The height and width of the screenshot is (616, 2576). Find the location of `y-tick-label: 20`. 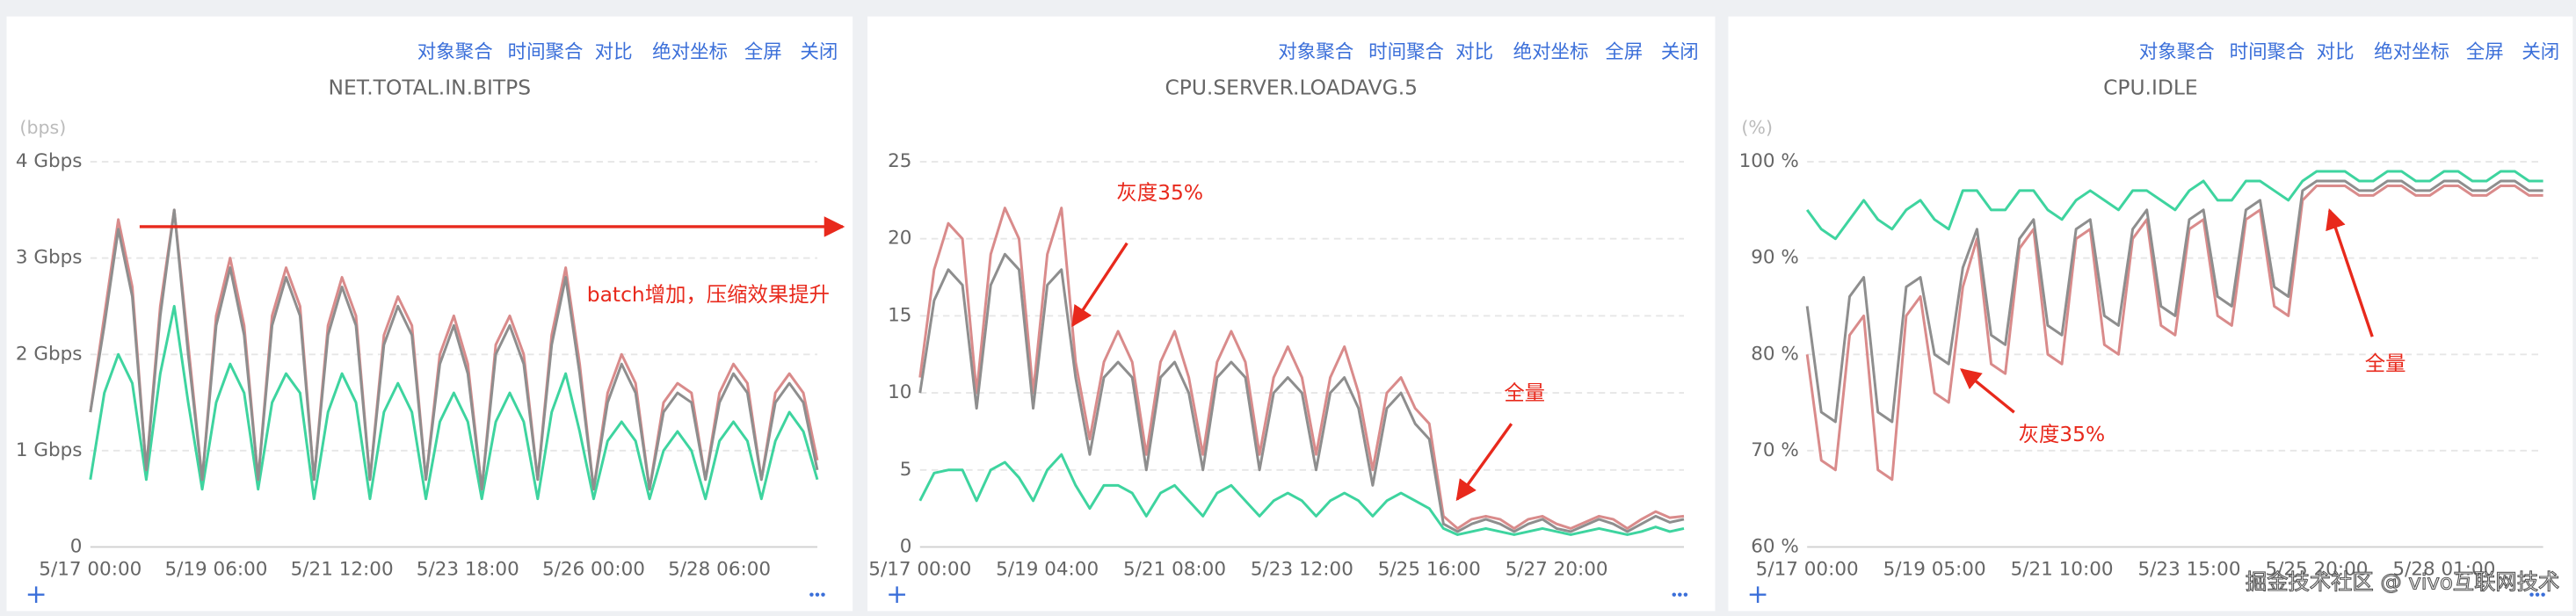

y-tick-label: 20 is located at coordinates (899, 239).